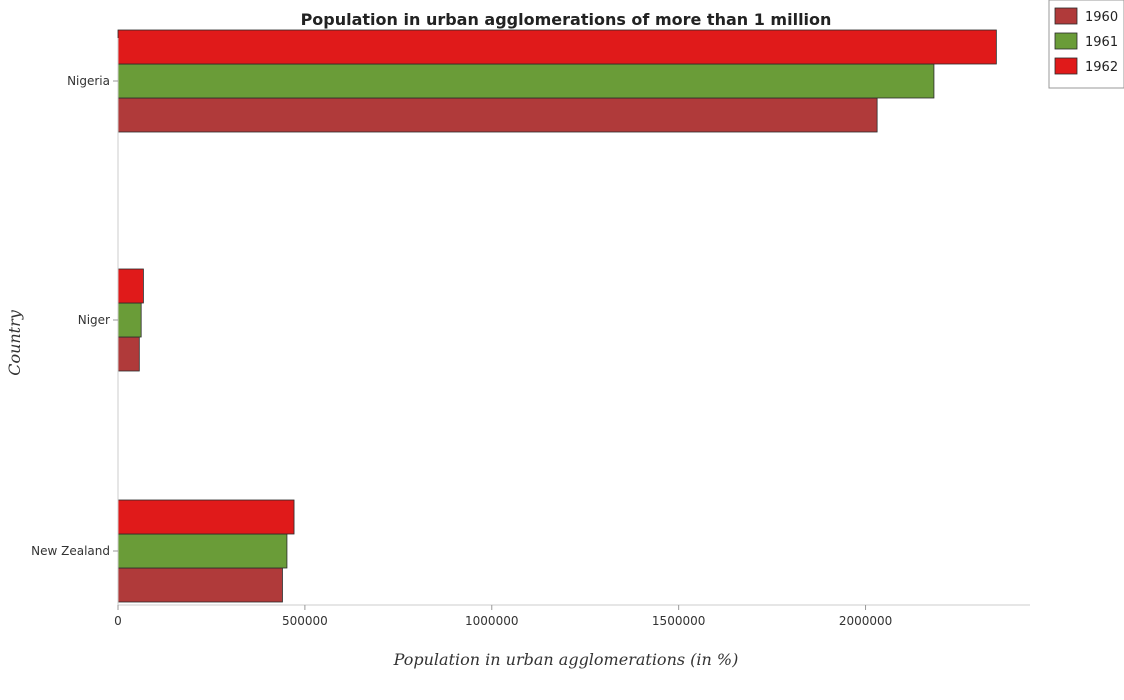 This screenshot has height=700, width=1124. I want to click on legend-swatch-1962, so click(1066, 66).